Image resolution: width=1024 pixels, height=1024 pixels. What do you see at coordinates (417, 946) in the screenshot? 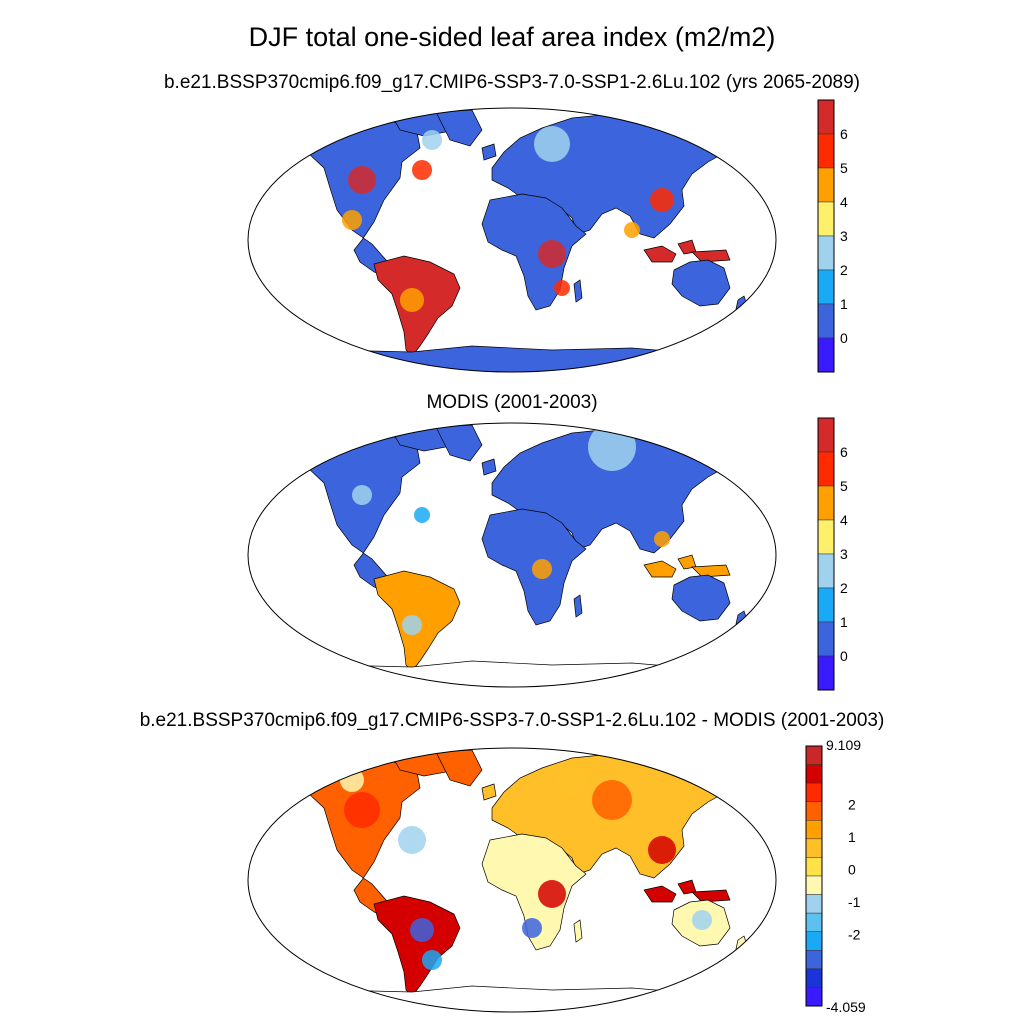
I see `south-america-landmass` at bounding box center [417, 946].